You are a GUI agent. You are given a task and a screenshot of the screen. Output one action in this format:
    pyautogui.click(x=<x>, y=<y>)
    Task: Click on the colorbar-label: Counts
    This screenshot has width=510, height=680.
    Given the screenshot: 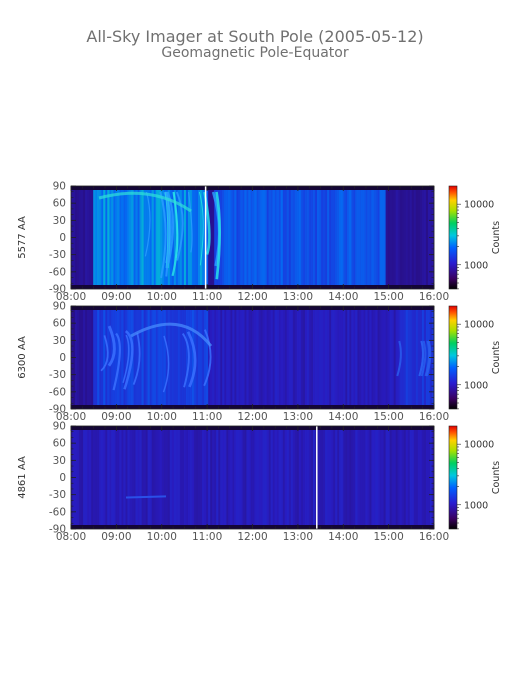 What is the action you would take?
    pyautogui.click(x=496, y=237)
    